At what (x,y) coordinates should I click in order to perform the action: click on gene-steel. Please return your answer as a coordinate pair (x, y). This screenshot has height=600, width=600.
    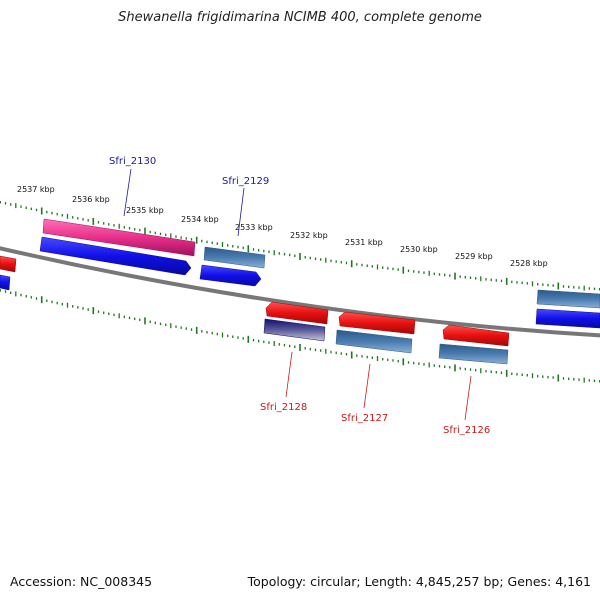
    Looking at the image, I should click on (568, 299).